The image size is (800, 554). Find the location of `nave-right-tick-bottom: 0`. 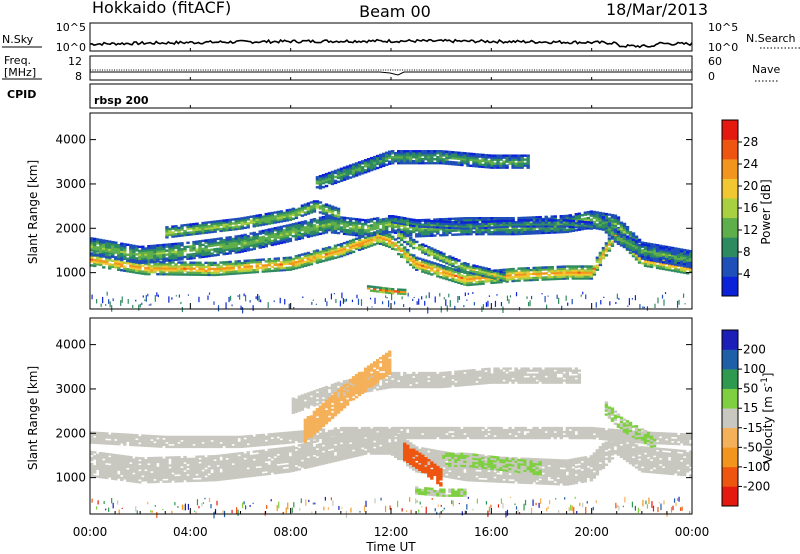

nave-right-tick-bottom: 0 is located at coordinates (711, 76).